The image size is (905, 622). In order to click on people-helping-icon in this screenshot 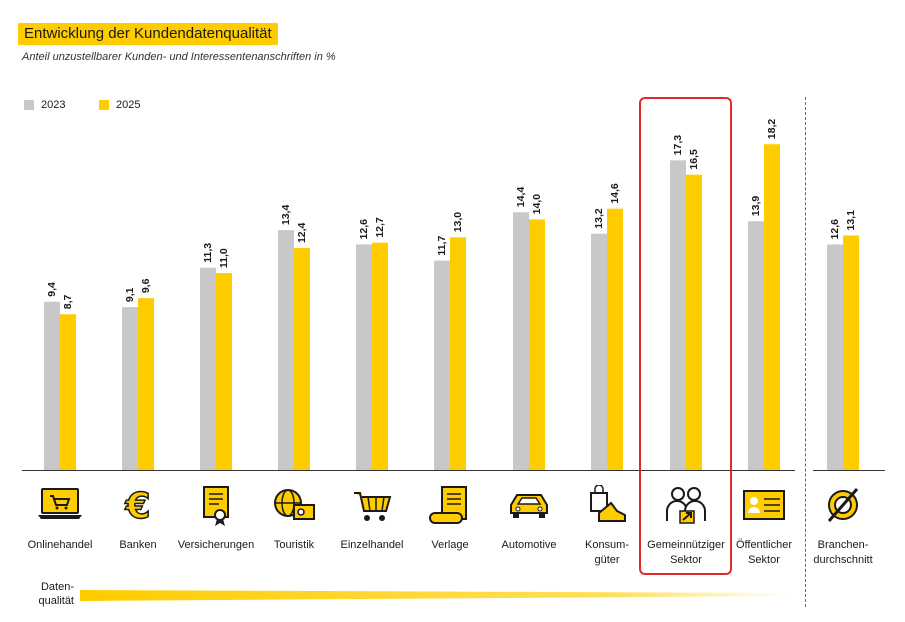, I will do `click(686, 508)`.